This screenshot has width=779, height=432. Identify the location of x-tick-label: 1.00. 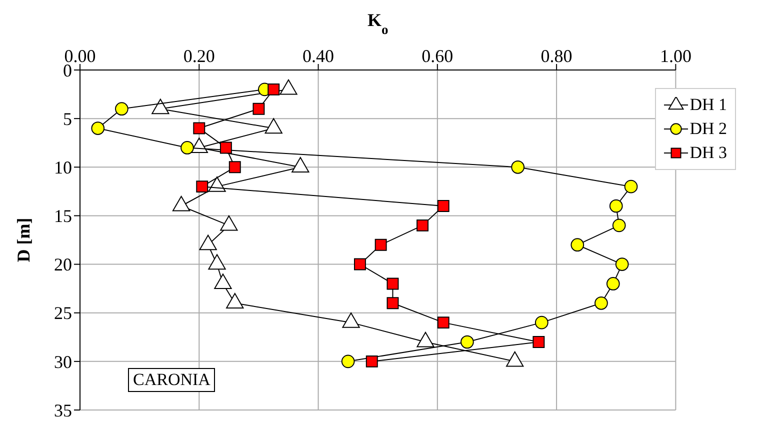
(676, 56).